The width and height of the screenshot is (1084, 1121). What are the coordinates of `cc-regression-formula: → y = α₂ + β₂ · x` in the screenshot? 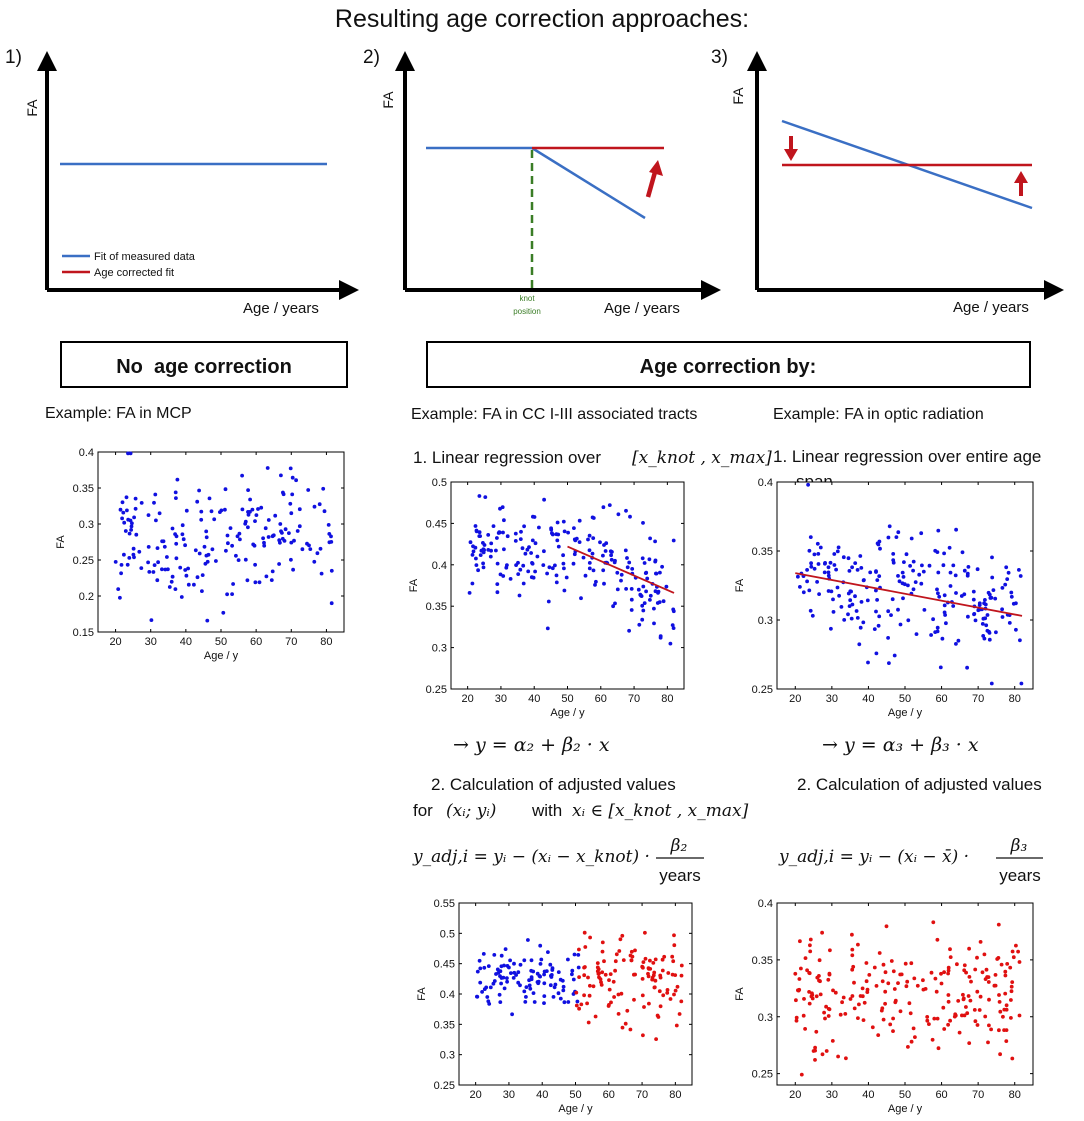 It's located at (531, 745).